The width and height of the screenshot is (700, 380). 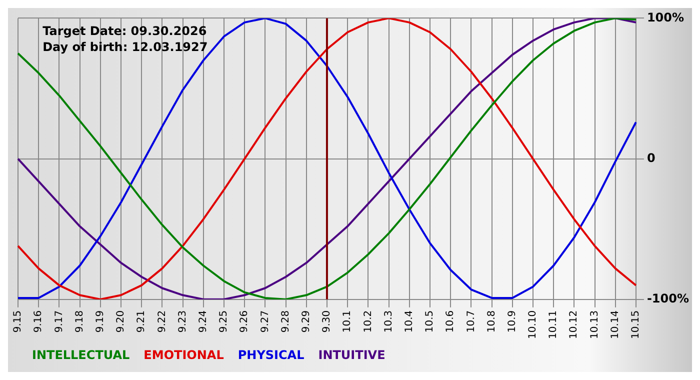 I want to click on x-tick-label: 9.19, so click(x=100, y=321).